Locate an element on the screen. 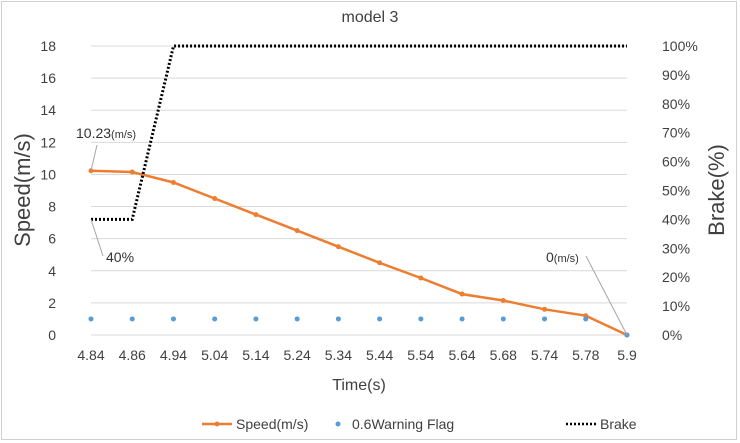 Image resolution: width=740 pixels, height=443 pixels. y2-tick-label: 80% is located at coordinates (676, 104).